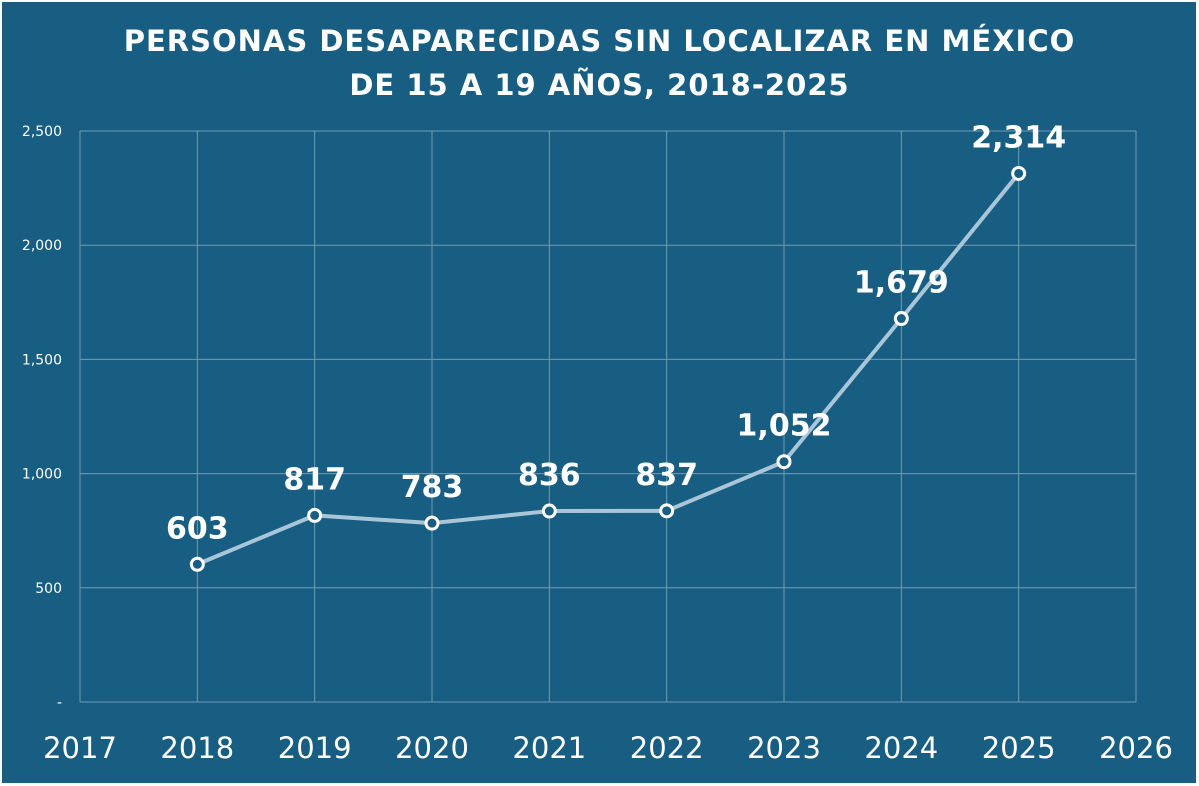 Image resolution: width=1199 pixels, height=786 pixels. I want to click on x-tick-label: 2025, so click(1019, 748).